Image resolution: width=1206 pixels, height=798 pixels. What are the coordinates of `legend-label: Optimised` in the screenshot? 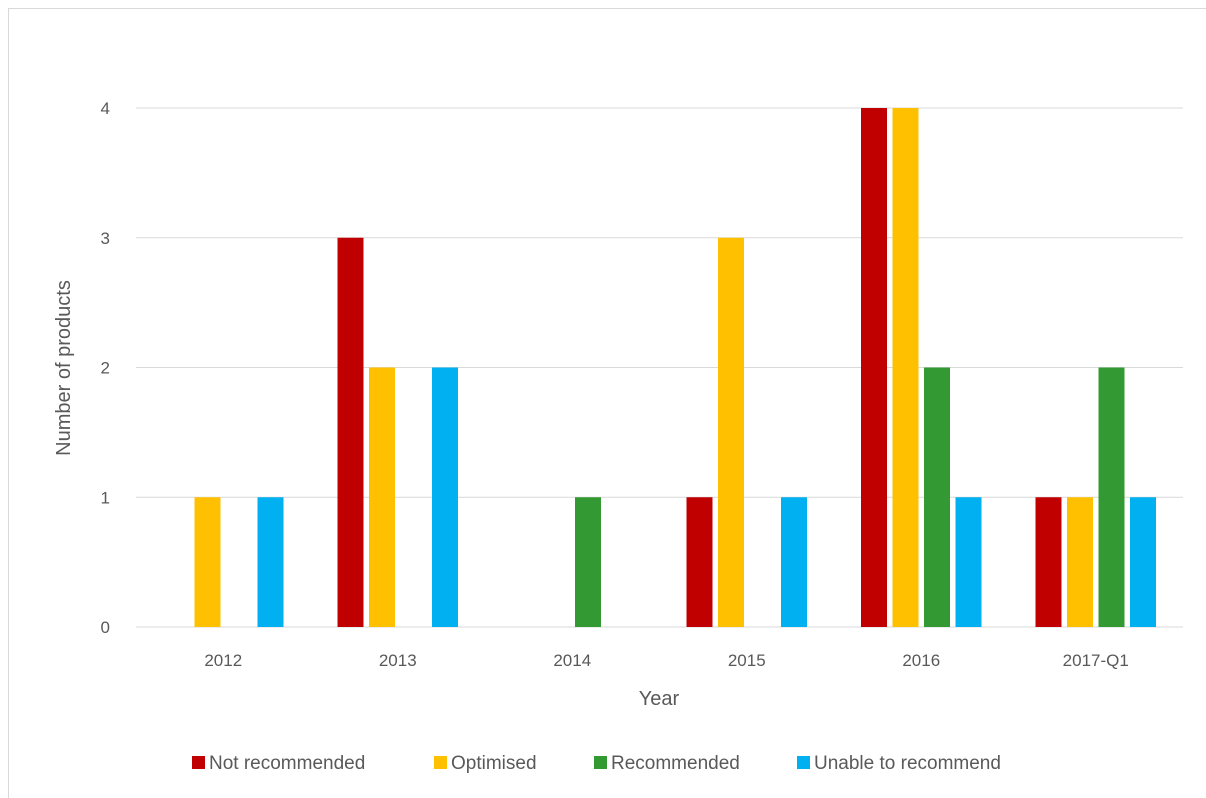 It's located at (494, 763).